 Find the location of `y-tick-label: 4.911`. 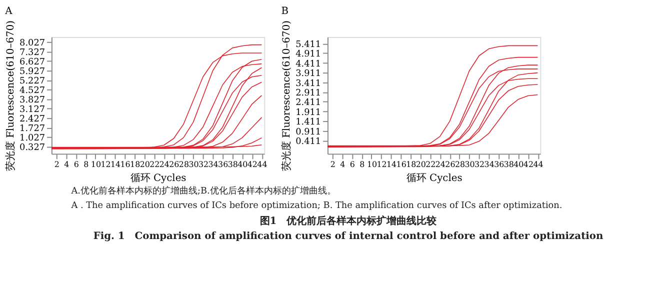

y-tick-label: 4.911 is located at coordinates (309, 55).